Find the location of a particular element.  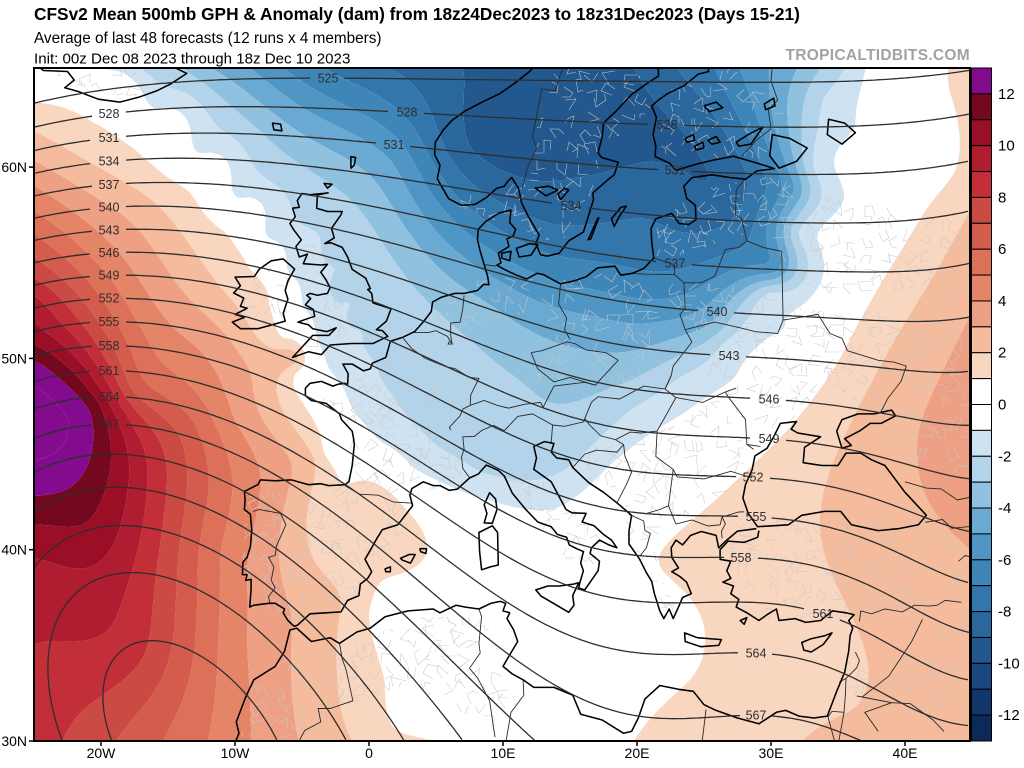

svg-text: -8 is located at coordinates (1004, 612).